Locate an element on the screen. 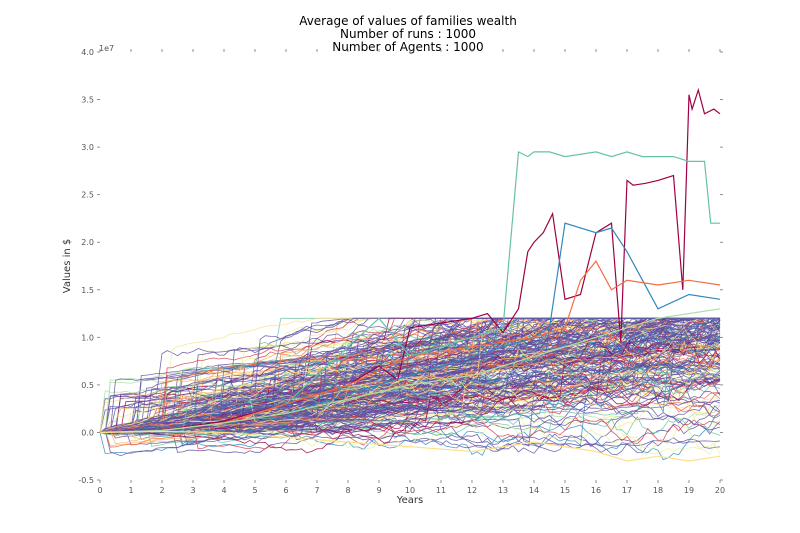 This screenshot has height=533, width=800. x-tick-label: 3 is located at coordinates (192, 490).